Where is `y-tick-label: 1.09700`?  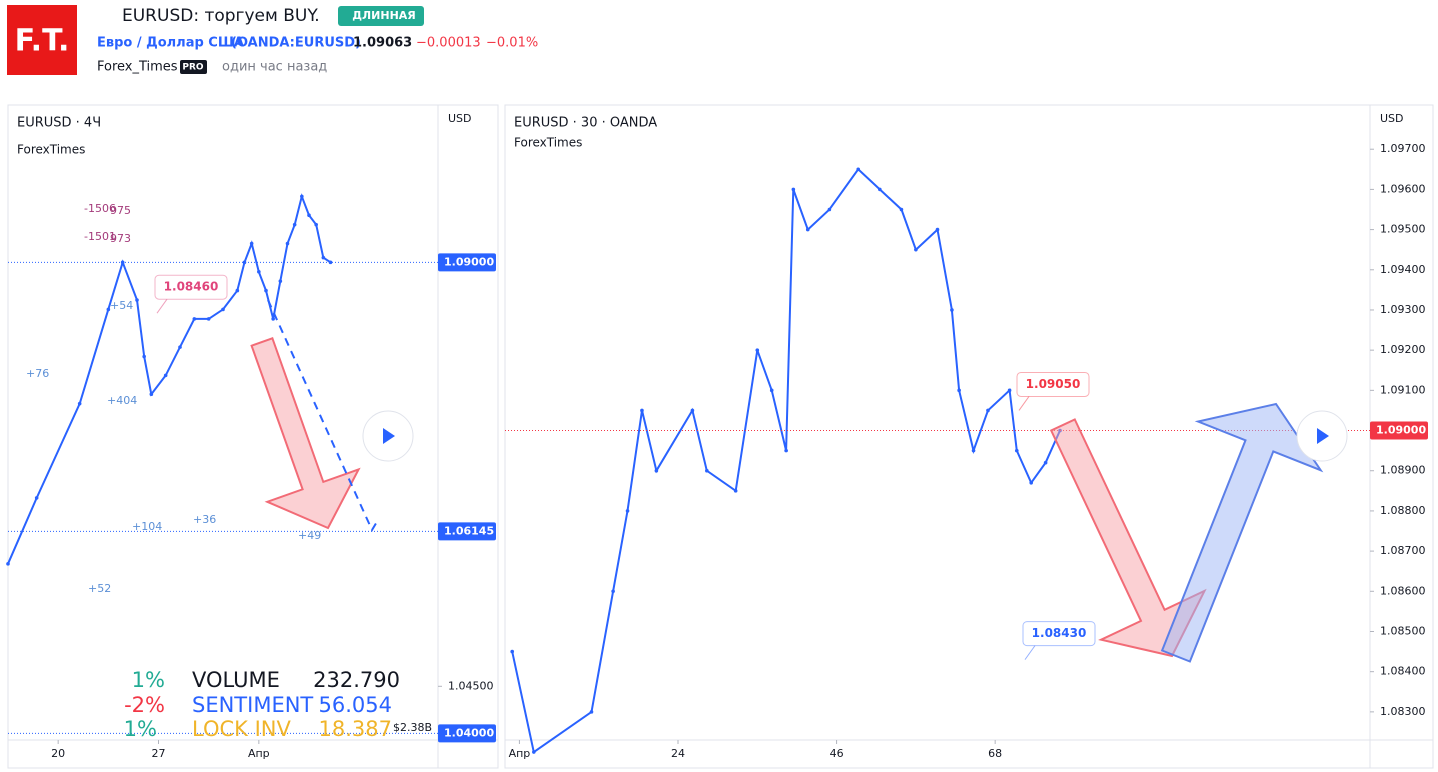
y-tick-label: 1.09700 is located at coordinates (1403, 148).